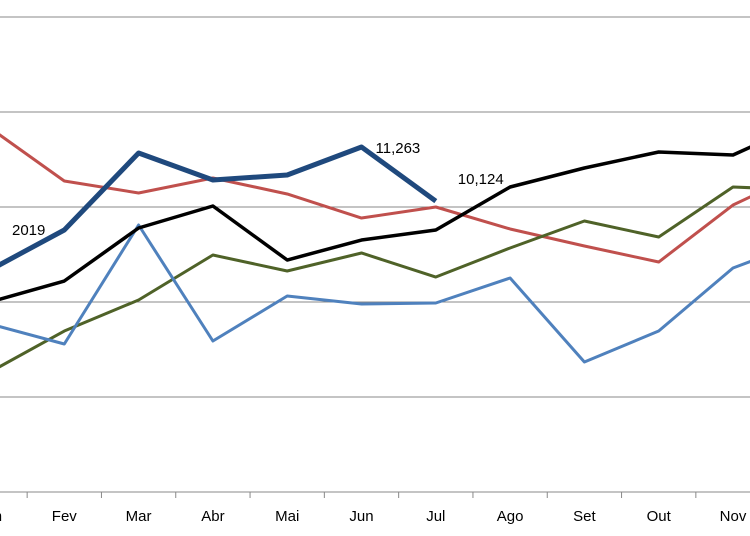  I want to click on x-tick-label: Mai, so click(287, 516).